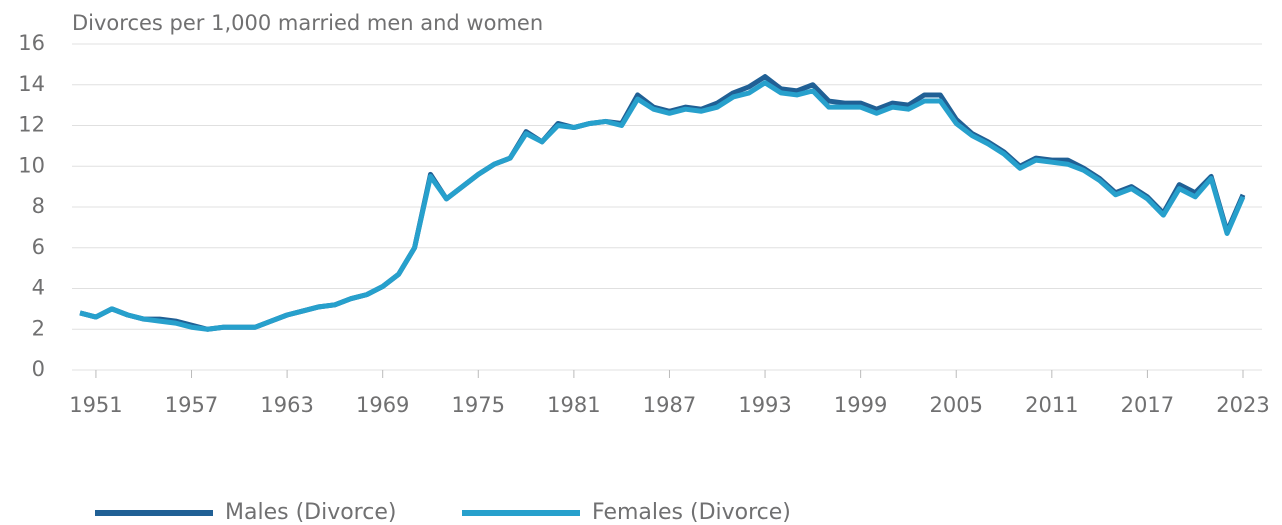 This screenshot has height=525, width=1282. I want to click on x-tick-label: 1981, so click(573, 405).